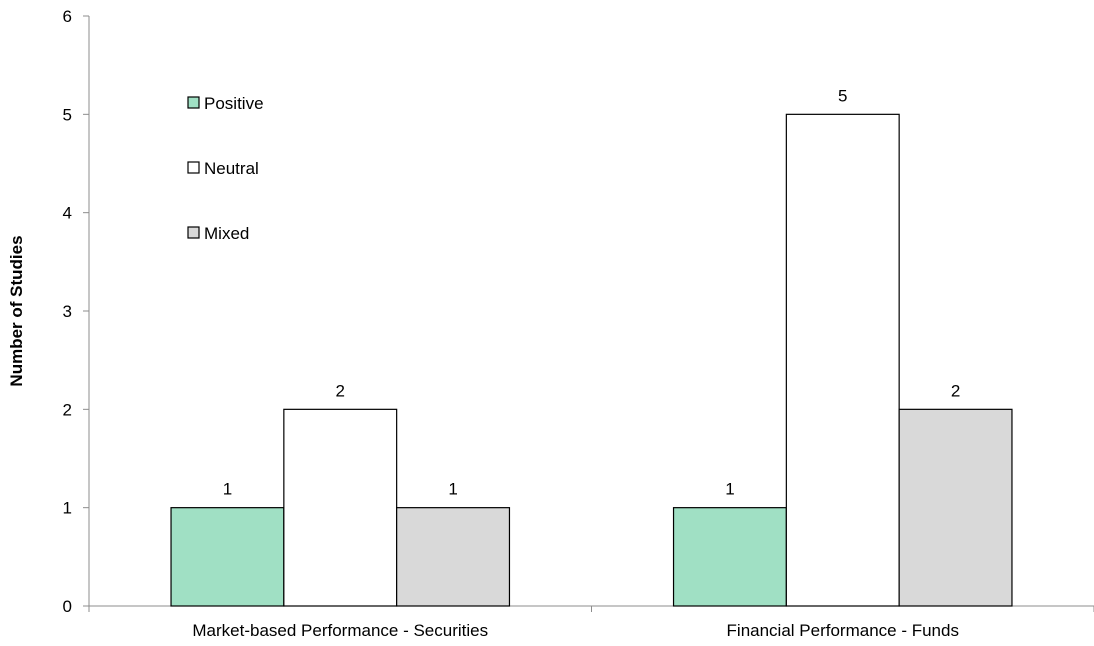 Image resolution: width=1094 pixels, height=646 pixels. What do you see at coordinates (842, 95) in the screenshot?
I see `data-label-neutral-2: 5` at bounding box center [842, 95].